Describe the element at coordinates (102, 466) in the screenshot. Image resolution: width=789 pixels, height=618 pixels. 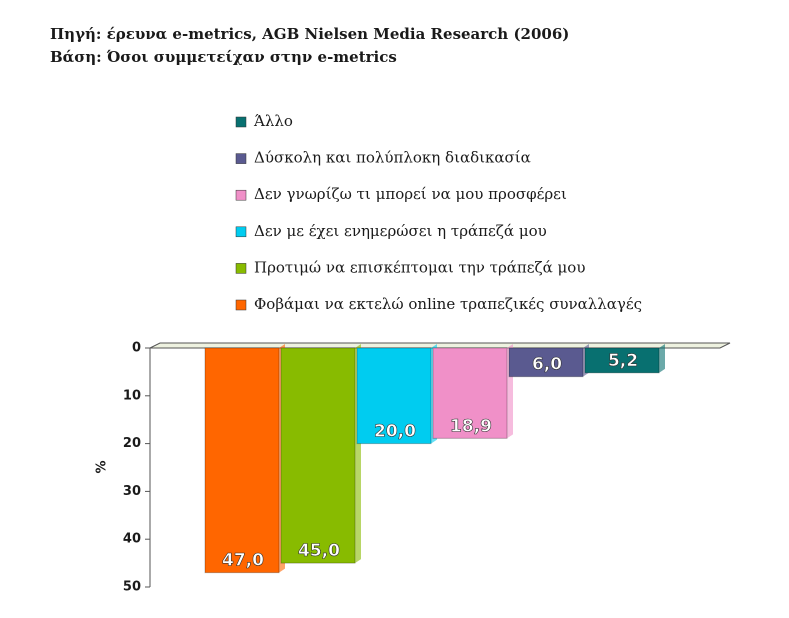
I see `y-axis-label: %` at that location.